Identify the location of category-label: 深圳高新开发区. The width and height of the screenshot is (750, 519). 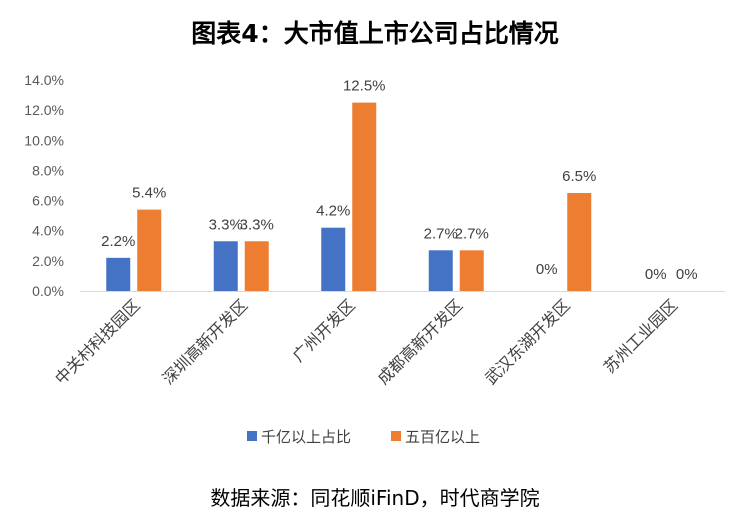
(205, 342).